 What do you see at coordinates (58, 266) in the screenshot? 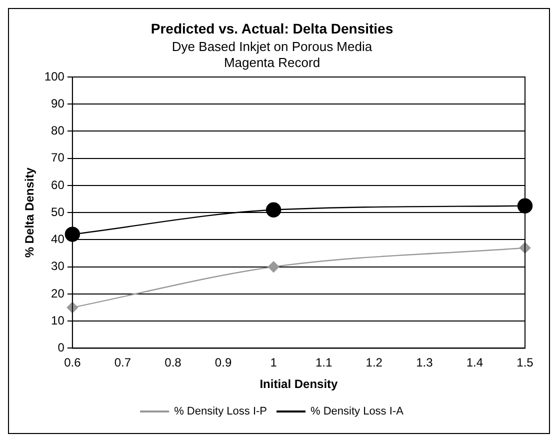
I see `y-tick-label: 30` at bounding box center [58, 266].